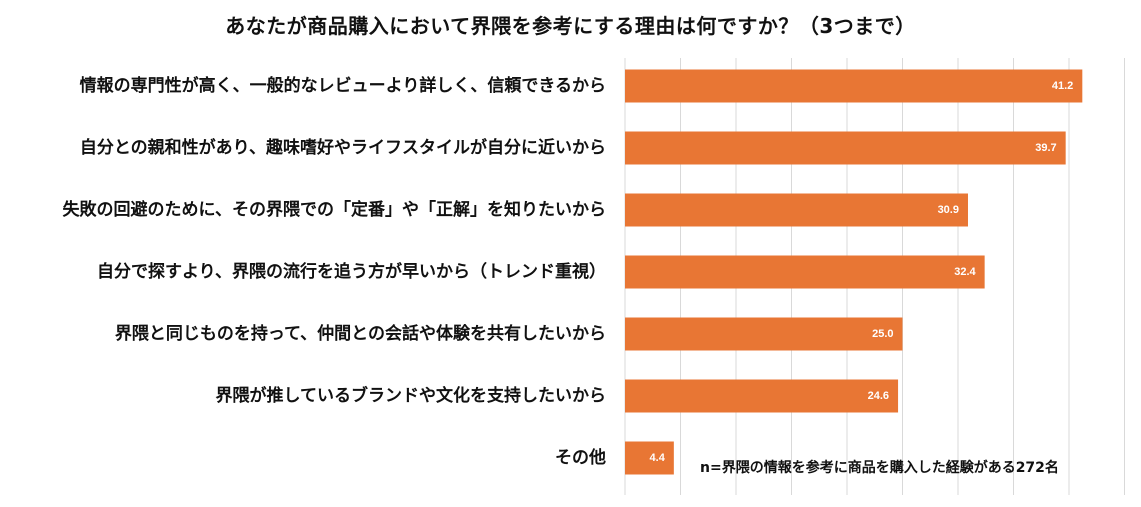 The image size is (1141, 507). Describe the element at coordinates (878, 396) in the screenshot. I see `data-label: 24.6` at that location.